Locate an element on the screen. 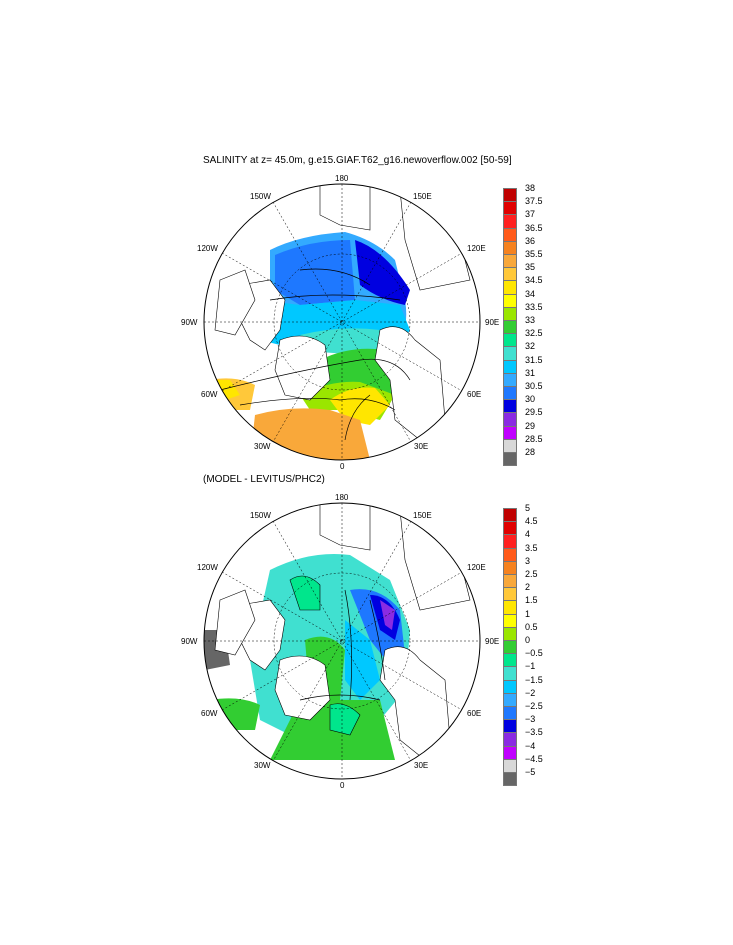 The image size is (733, 945). lon-label-150w: 150W is located at coordinates (260, 196).